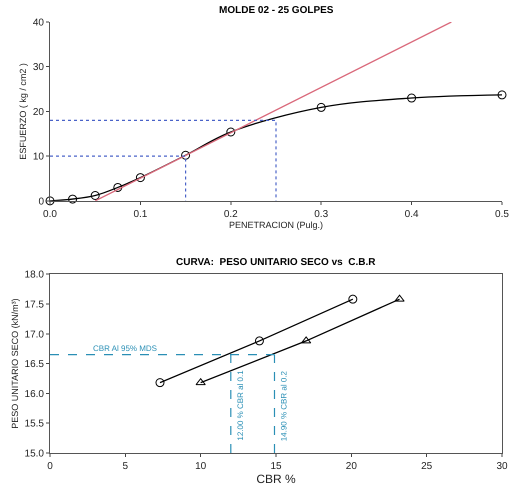 This screenshot has width=521, height=494. What do you see at coordinates (38, 68) in the screenshot?
I see `y-tick-label: 30` at bounding box center [38, 68].